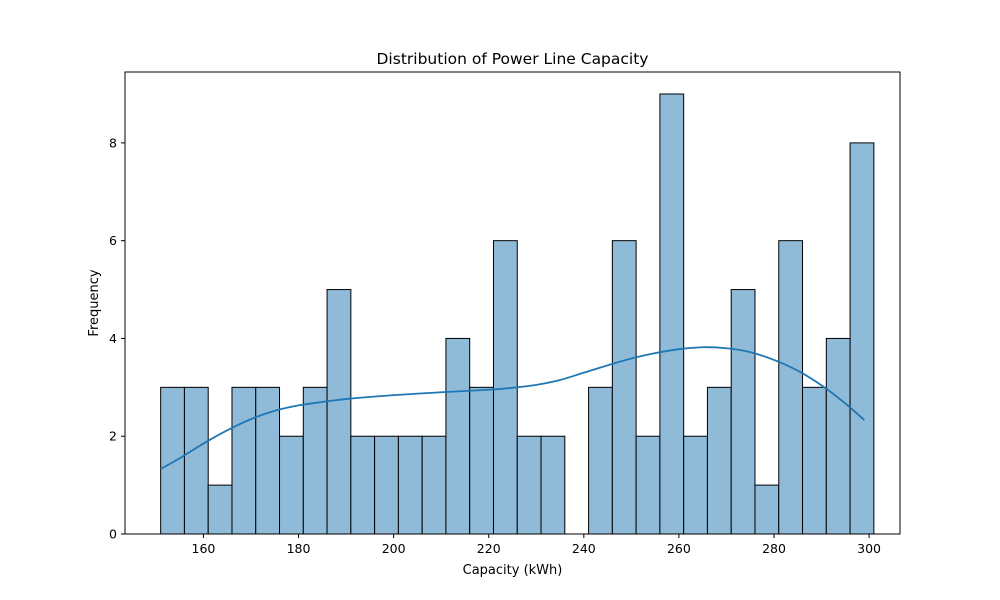 Image resolution: width=1000 pixels, height=600 pixels. What do you see at coordinates (489, 548) in the screenshot?
I see `x-tick-label: 220` at bounding box center [489, 548].